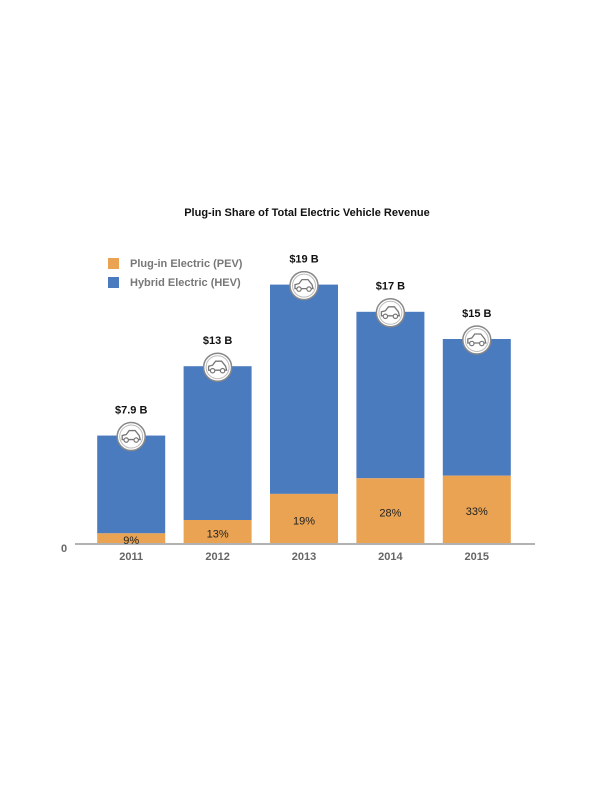 The height and width of the screenshot is (792, 613). I want to click on share-label: 19%, so click(304, 521).